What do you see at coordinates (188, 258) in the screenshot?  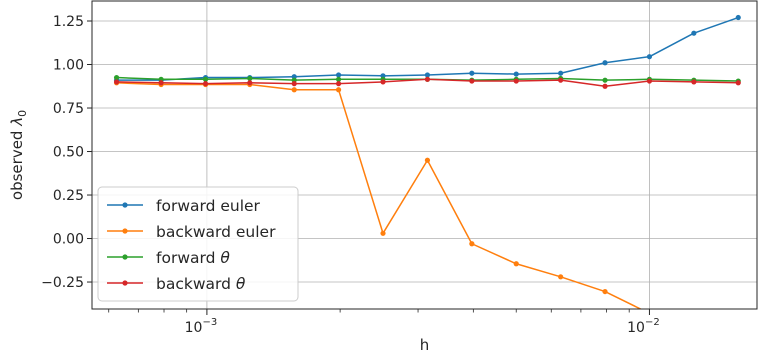 I see `legend-label-text: forward` at bounding box center [188, 258].